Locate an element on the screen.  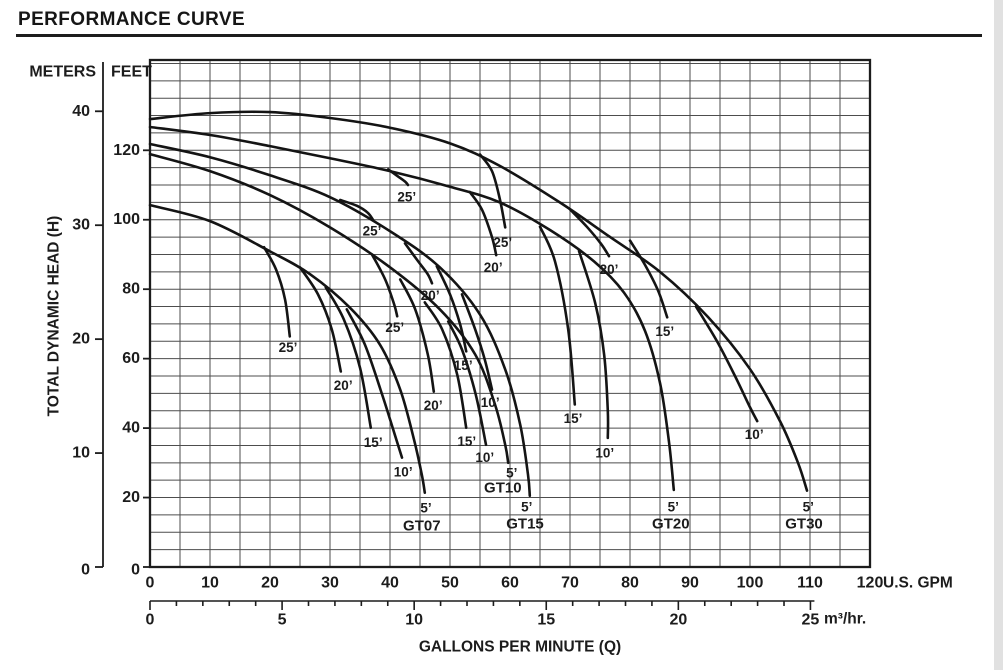
curve-GT10-15ft is located at coordinates (445, 365).